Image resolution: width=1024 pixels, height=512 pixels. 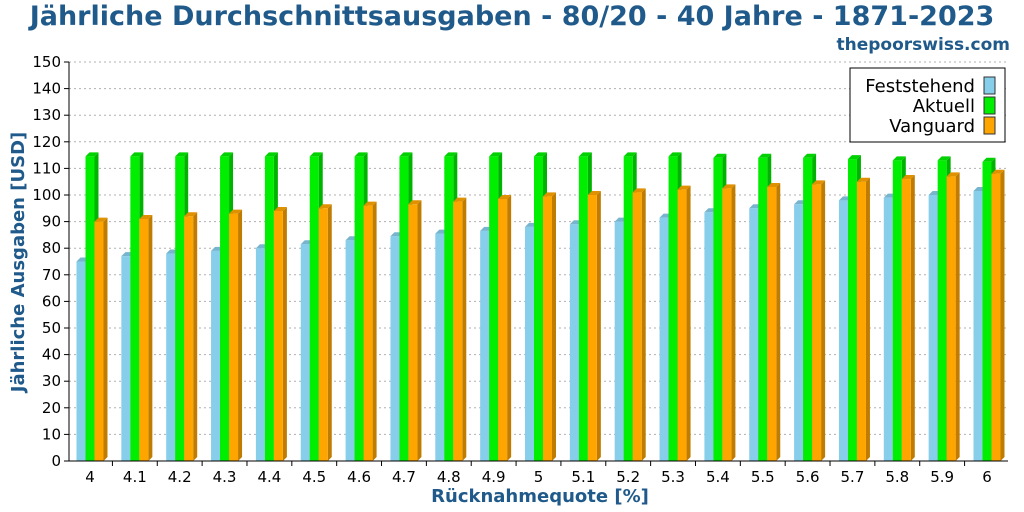 I want to click on y-tick-label: 100, so click(x=46, y=195).